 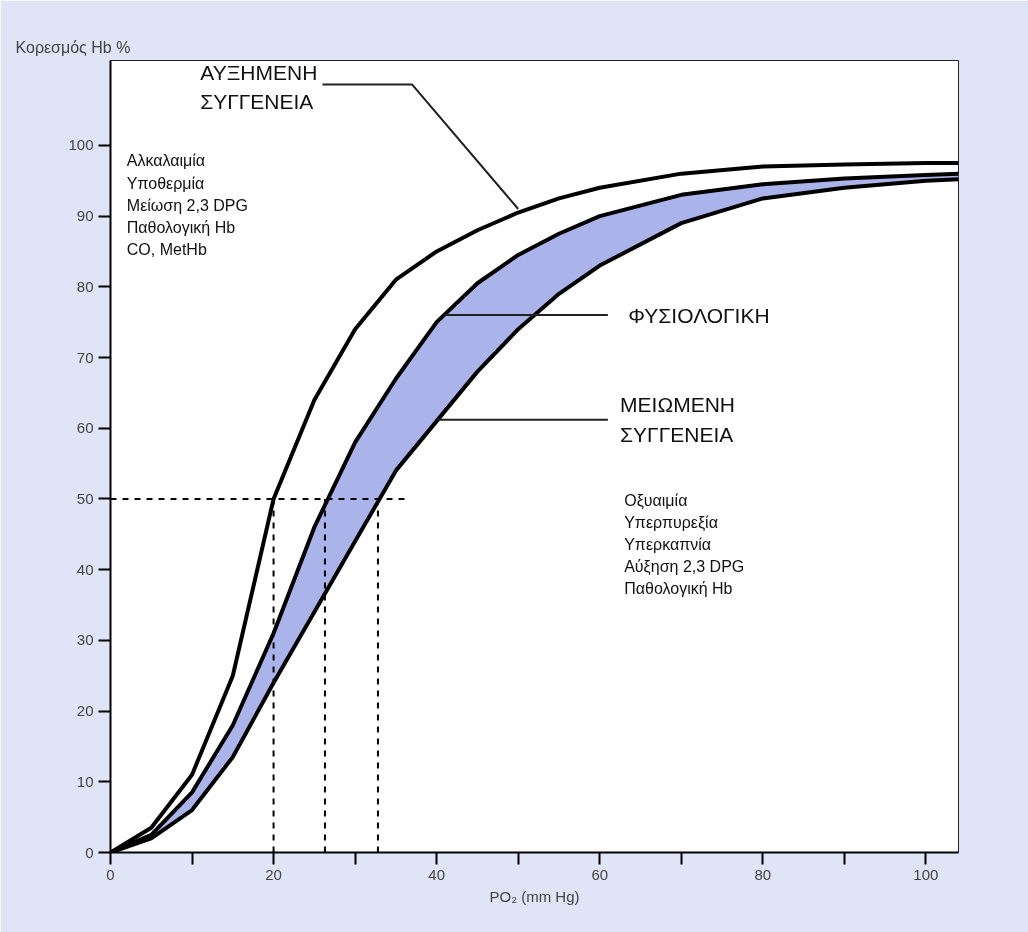 What do you see at coordinates (85, 216) in the screenshot?
I see `y-tick-label: 90` at bounding box center [85, 216].